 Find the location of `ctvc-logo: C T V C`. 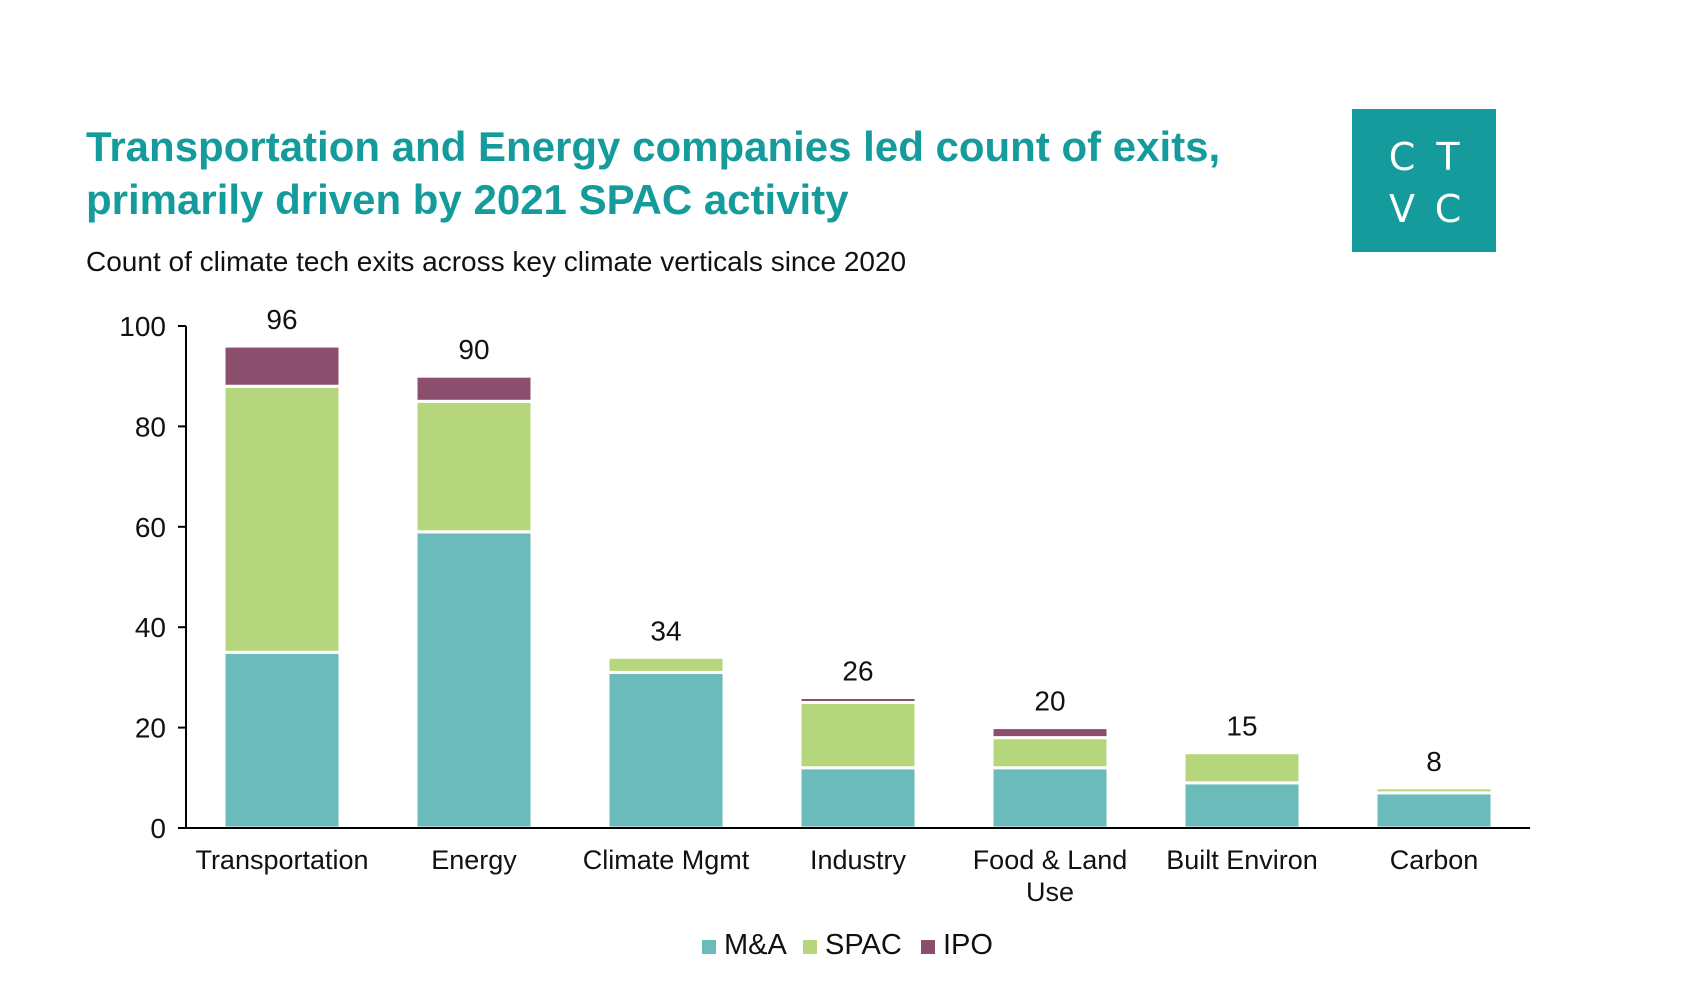

ctvc-logo: C T V C is located at coordinates (1424, 180).